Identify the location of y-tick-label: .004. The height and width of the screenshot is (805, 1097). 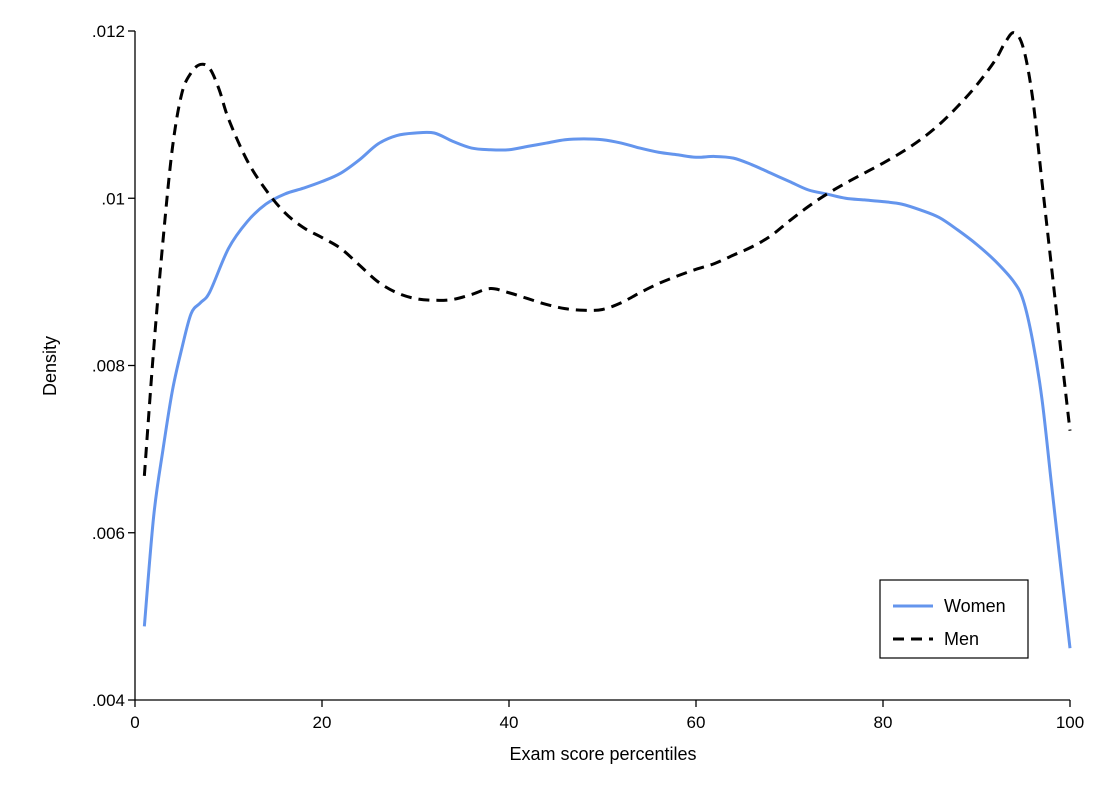
(108, 700).